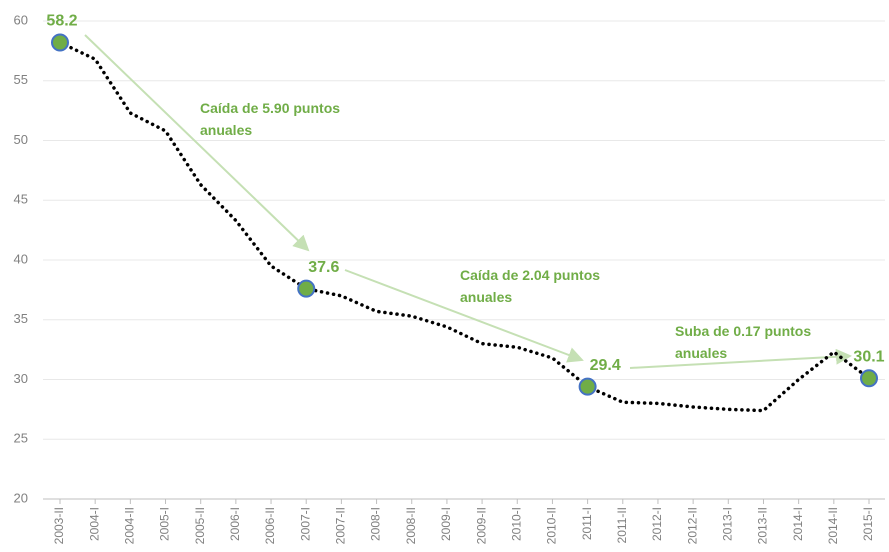 Image resolution: width=889 pixels, height=552 pixels. What do you see at coordinates (692, 525) in the screenshot?
I see `x-tick-label: 2012-II` at bounding box center [692, 525].